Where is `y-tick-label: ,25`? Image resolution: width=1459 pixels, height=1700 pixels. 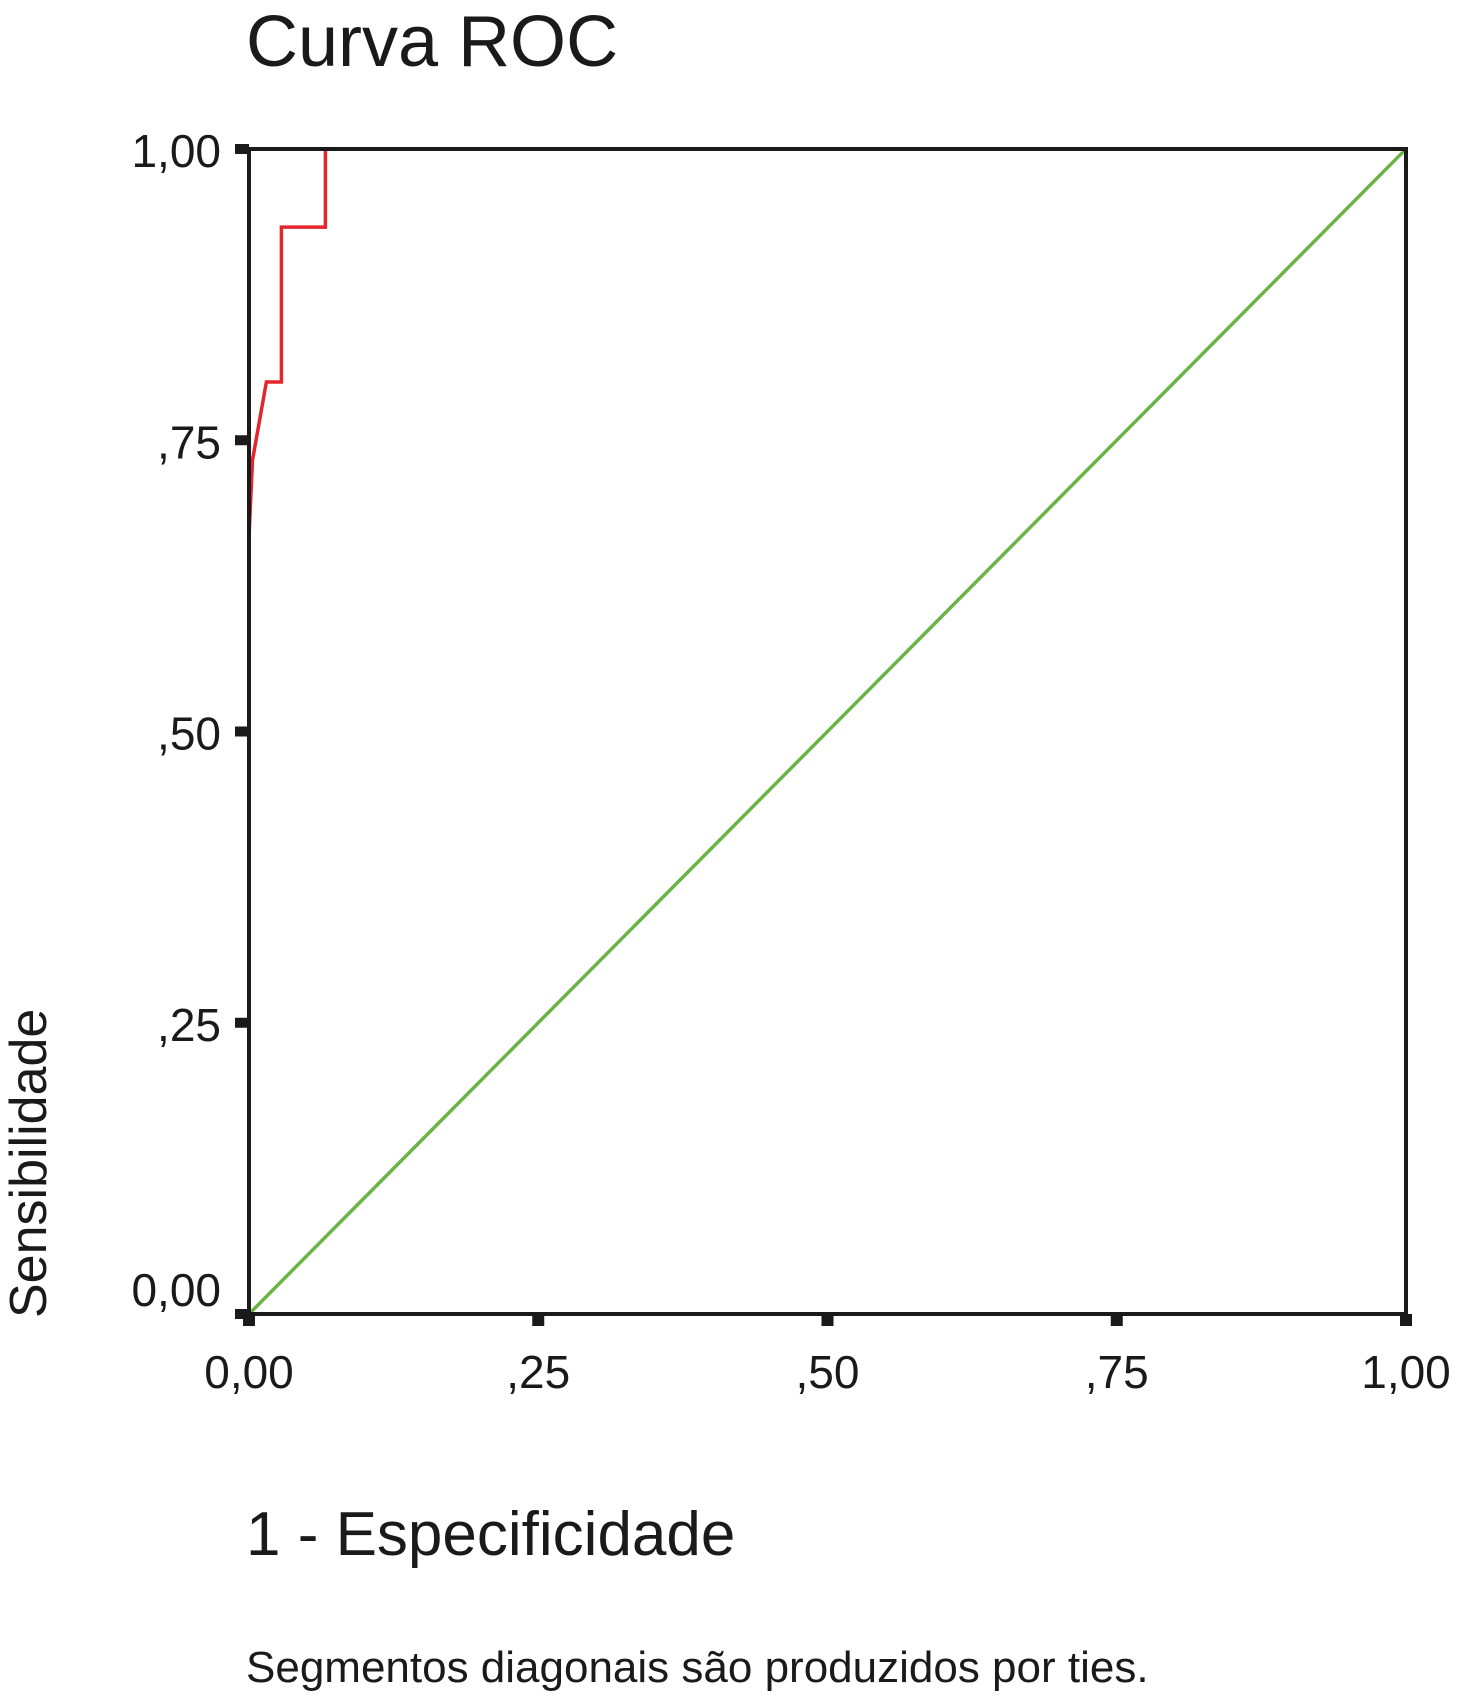 y-tick-label: ,25 is located at coordinates (189, 1025).